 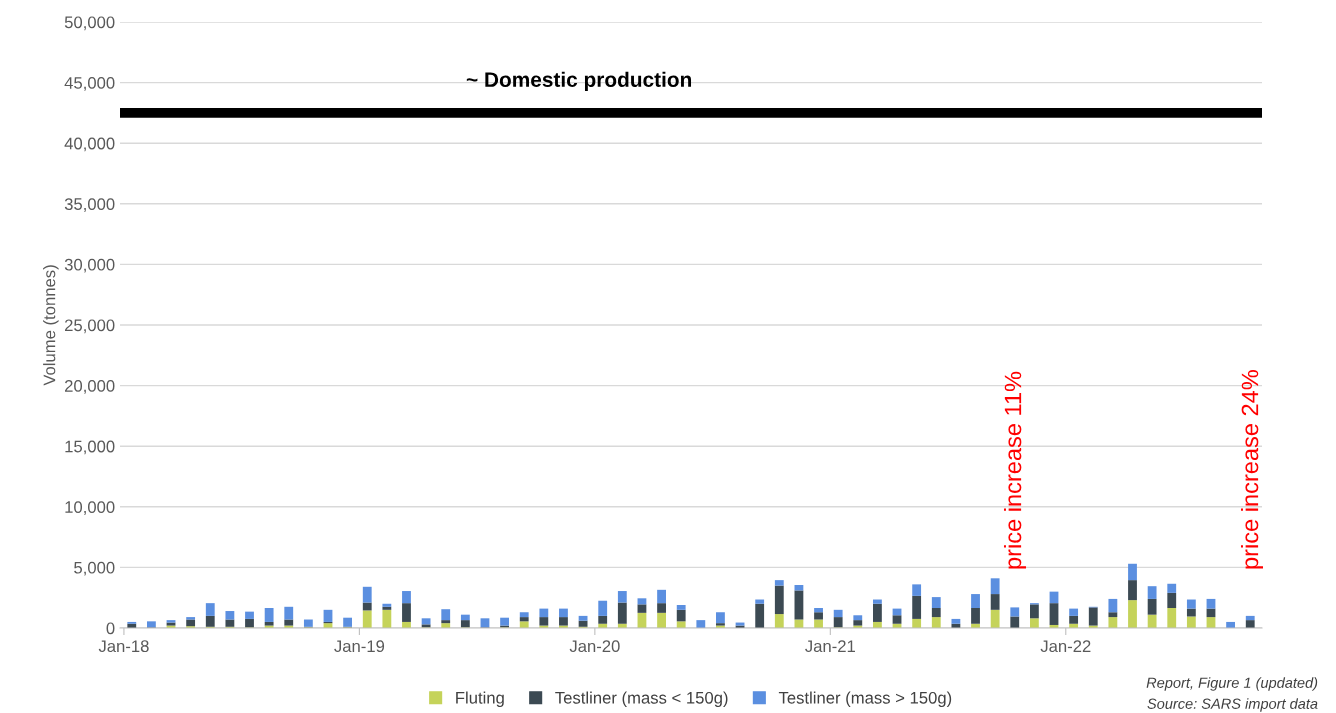 What do you see at coordinates (1065, 646) in the screenshot?
I see `x-tick-label: Jan-22` at bounding box center [1065, 646].